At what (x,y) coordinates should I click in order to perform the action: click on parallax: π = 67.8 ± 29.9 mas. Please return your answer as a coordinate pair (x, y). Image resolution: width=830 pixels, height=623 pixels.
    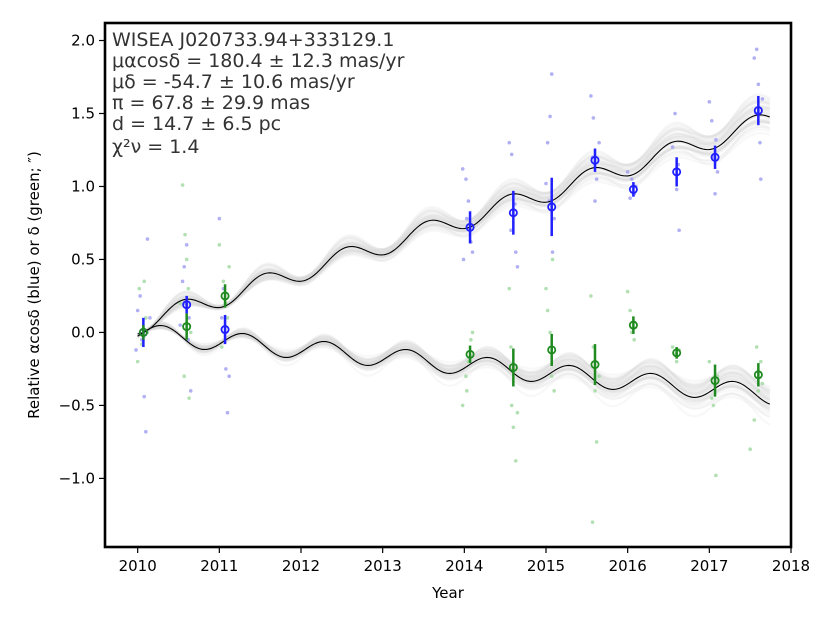
    Looking at the image, I should click on (211, 103).